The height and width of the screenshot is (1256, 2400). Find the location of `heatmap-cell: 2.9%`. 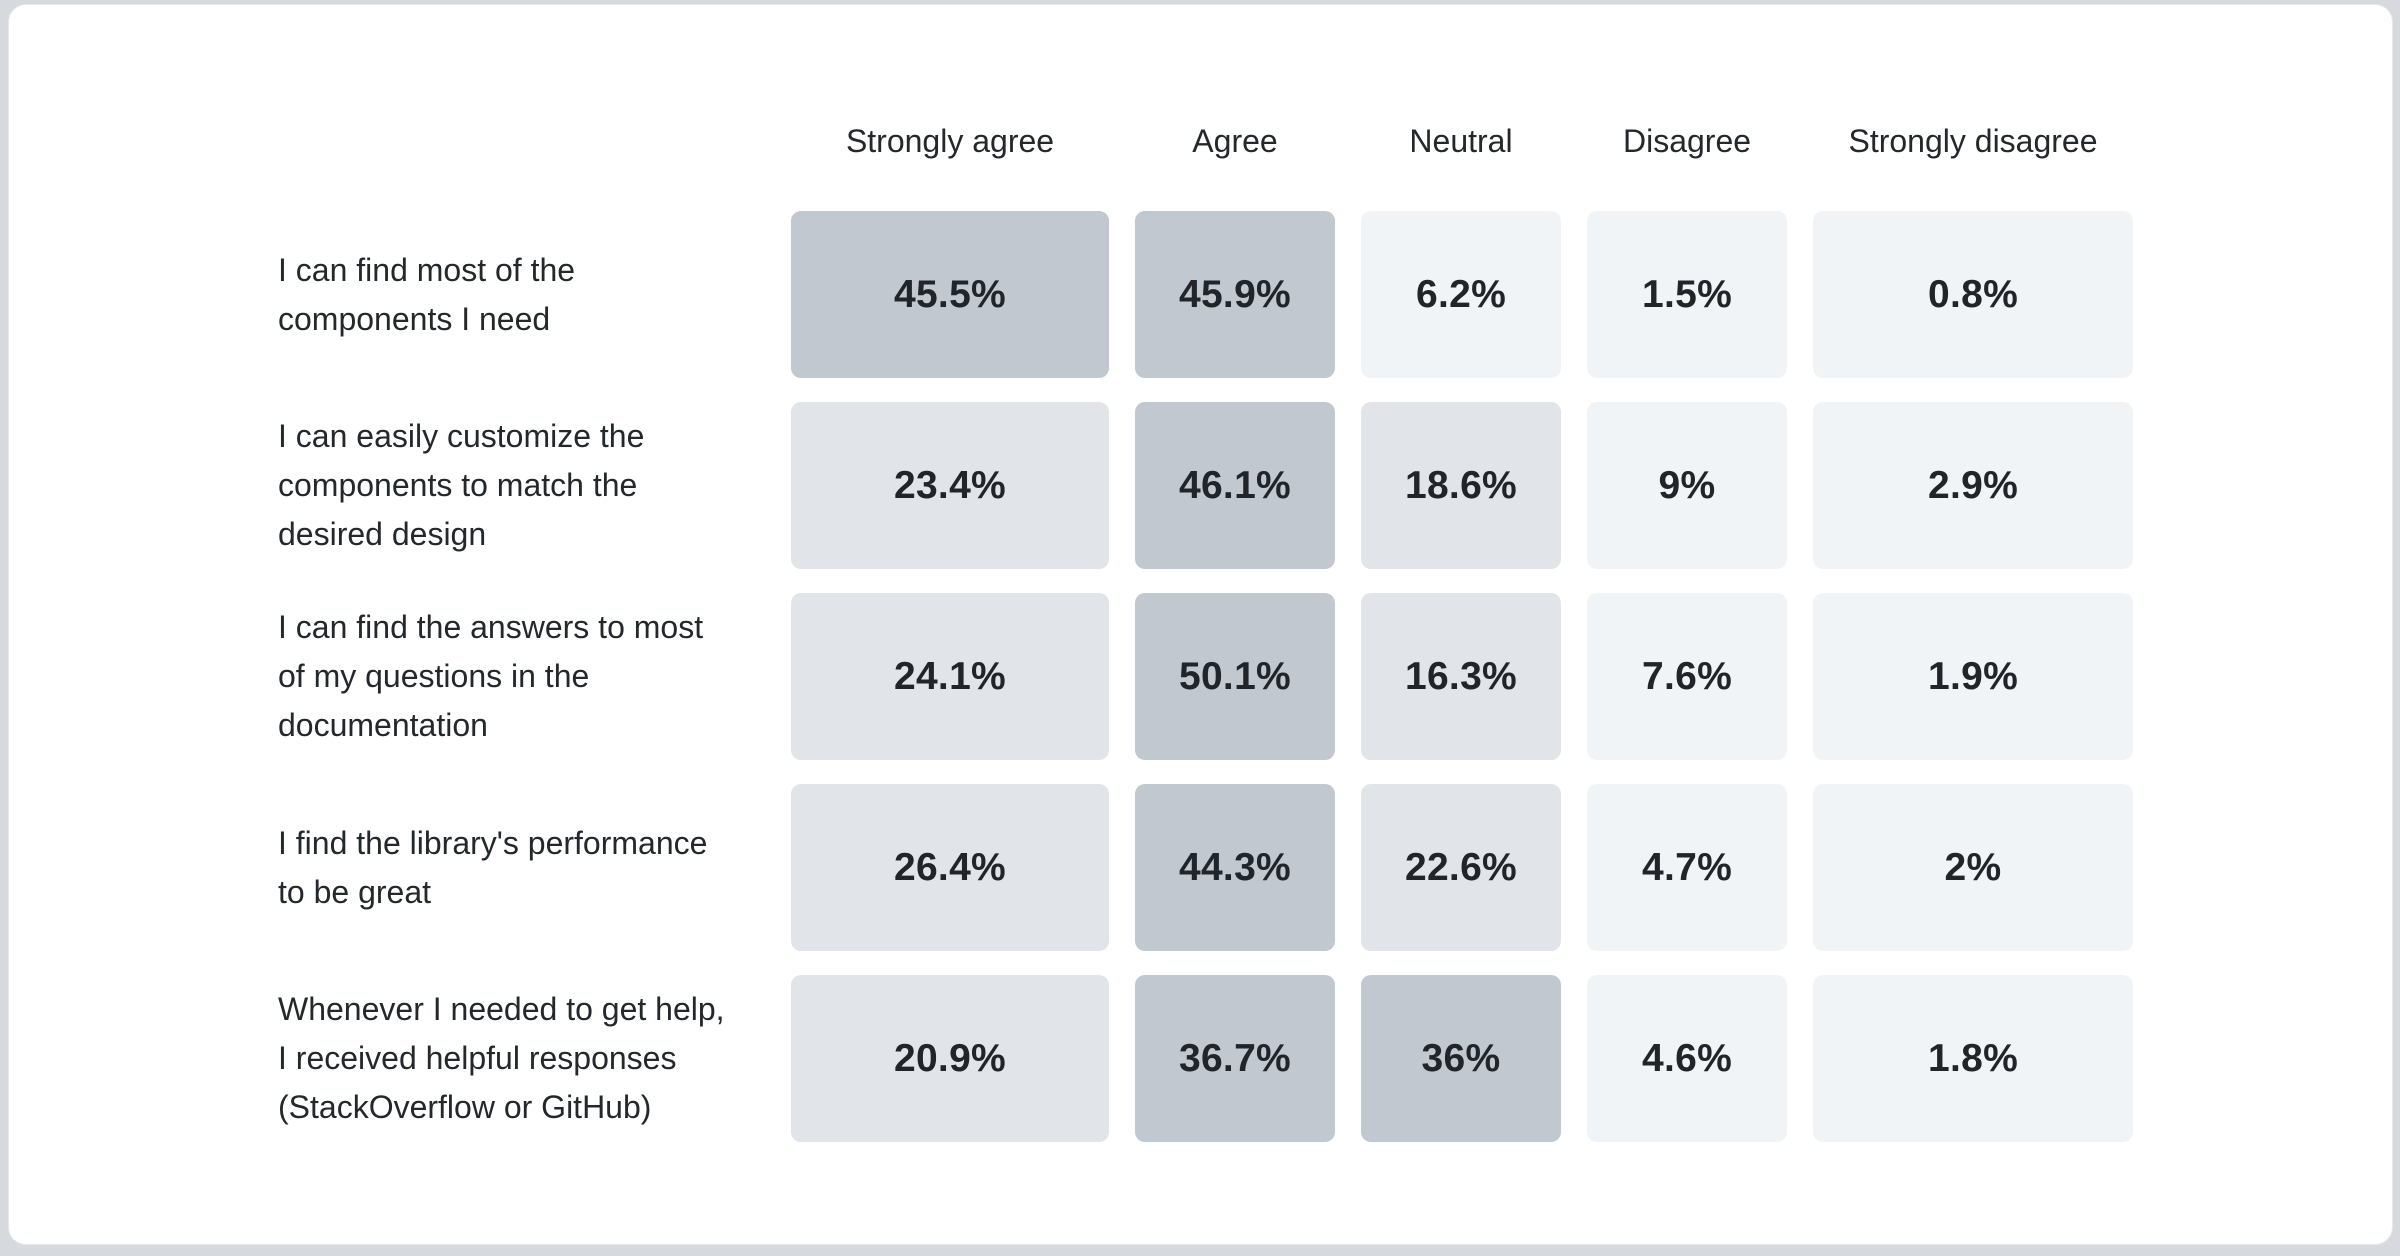

heatmap-cell: 2.9% is located at coordinates (1973, 485).